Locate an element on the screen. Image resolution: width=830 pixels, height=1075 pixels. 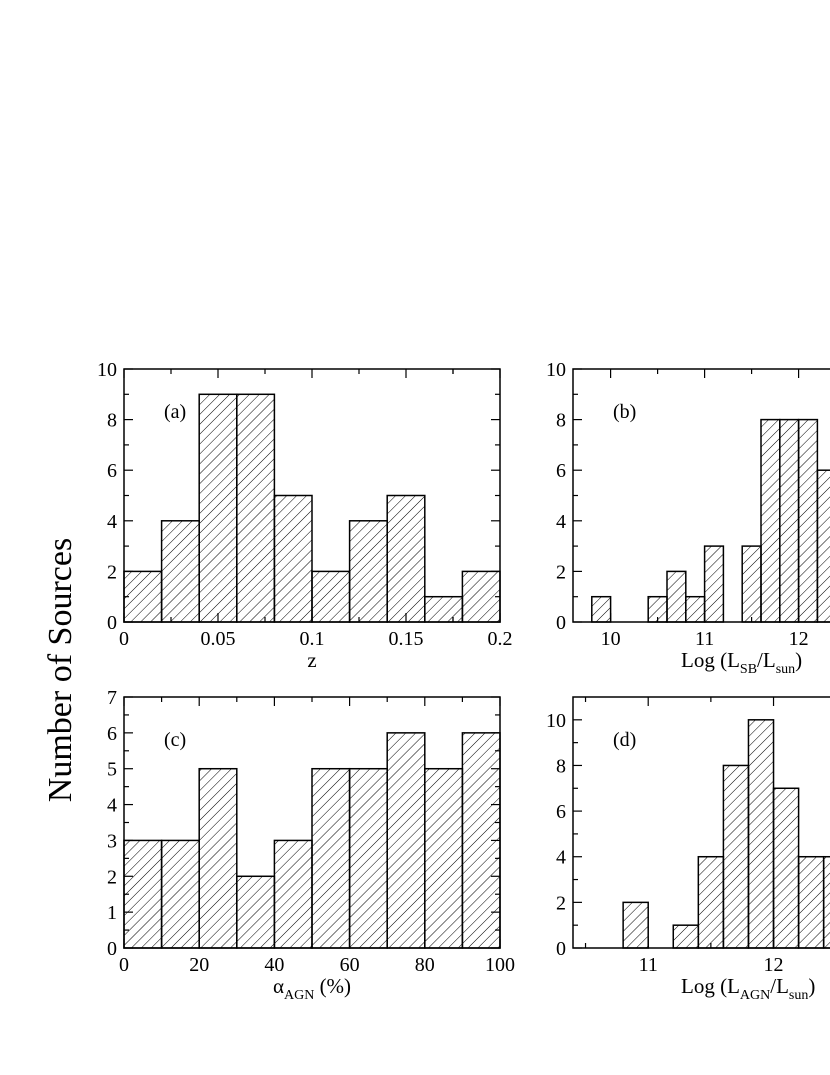
x-axis-label: αAGN (%) is located at coordinates (312, 988).